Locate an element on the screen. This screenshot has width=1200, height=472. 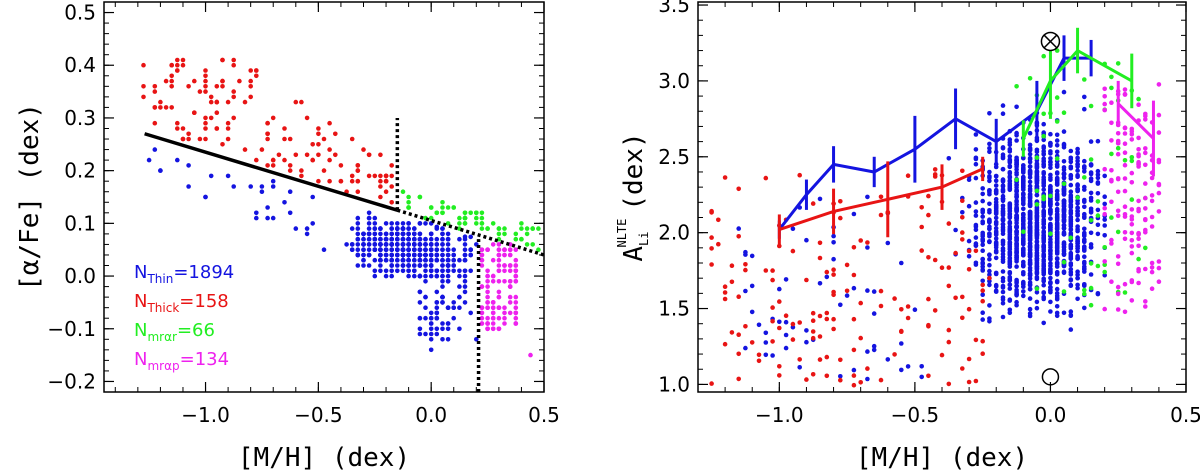
legend-label: N is located at coordinates (140, 272).